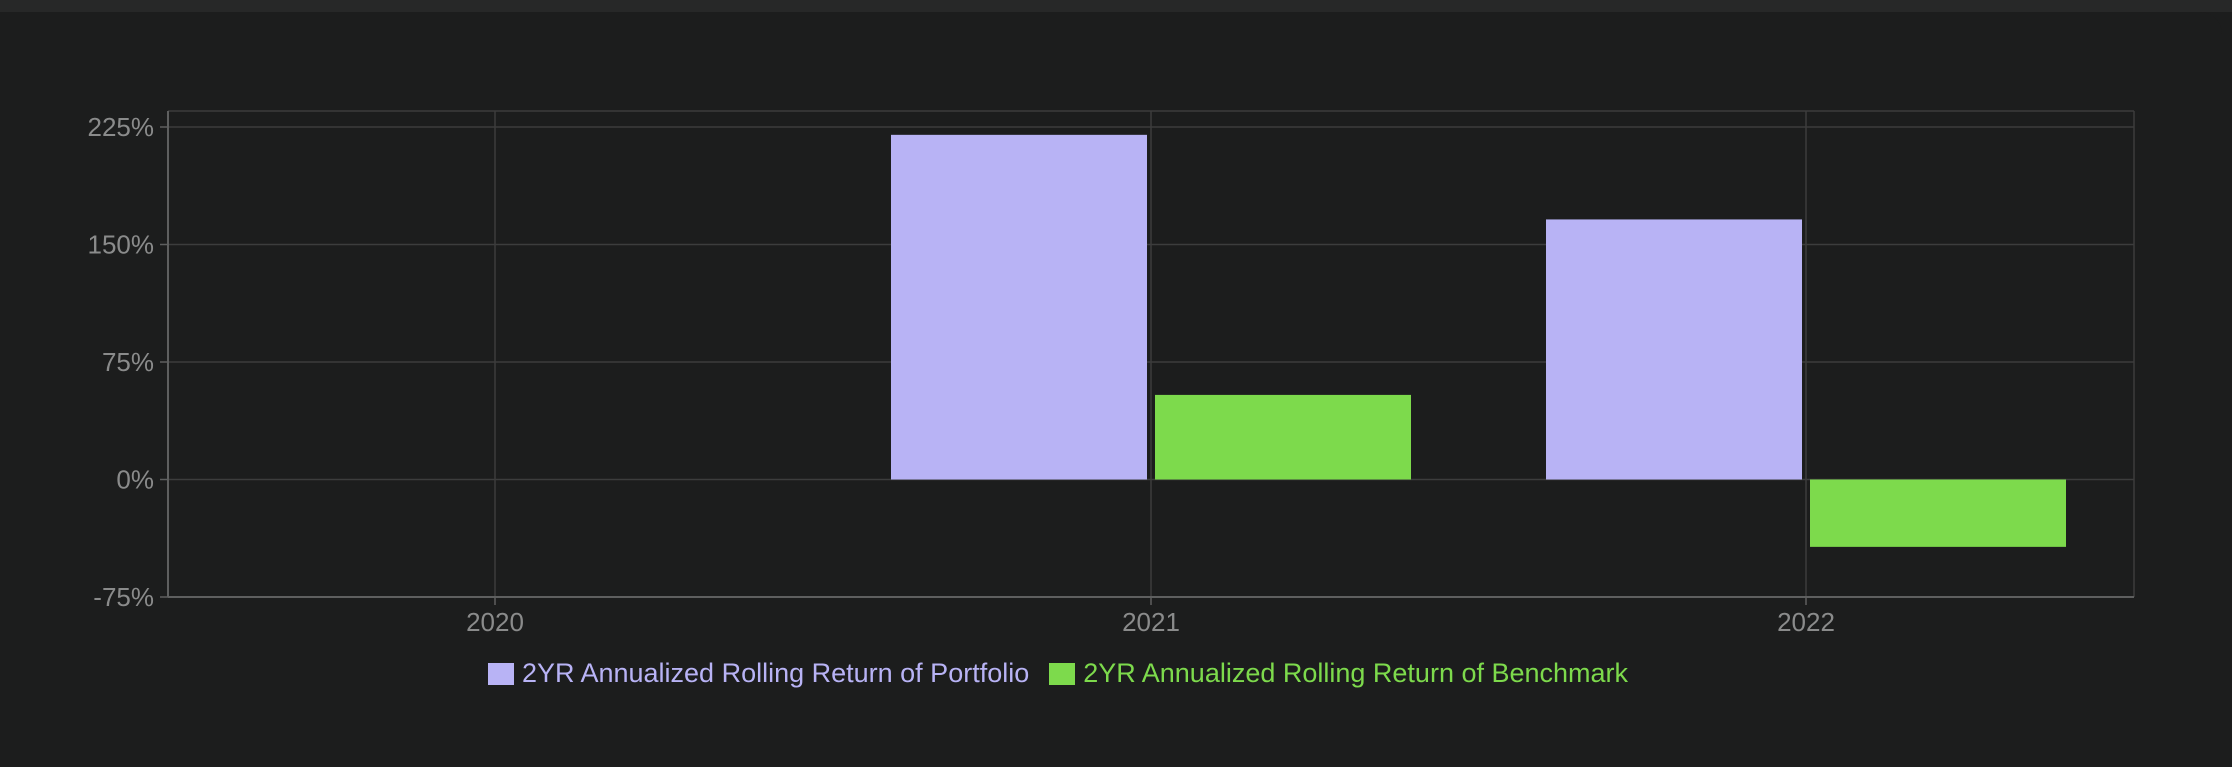 Image resolution: width=2232 pixels, height=767 pixels. I want to click on x-tick-label: 2020, so click(495, 622).